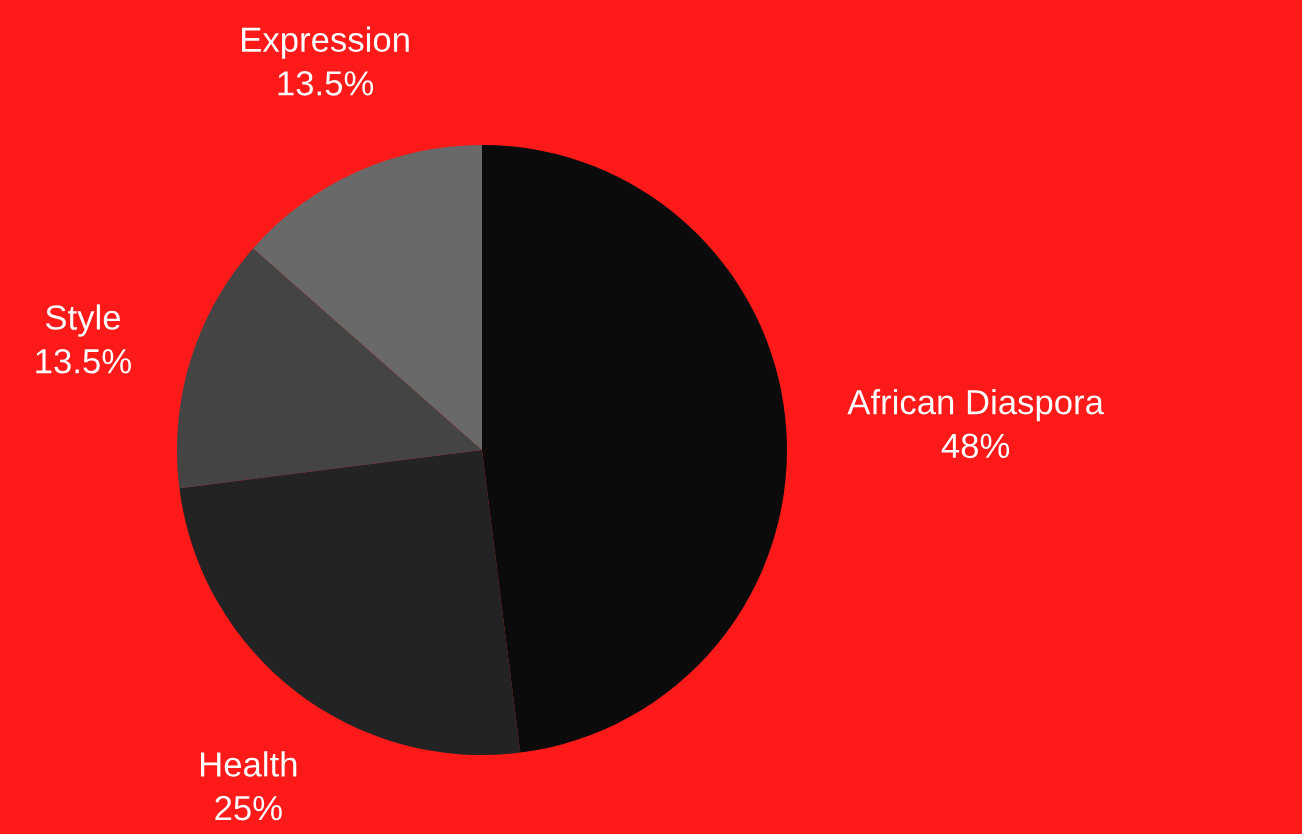  I want to click on slice-label: Style, so click(83, 320).